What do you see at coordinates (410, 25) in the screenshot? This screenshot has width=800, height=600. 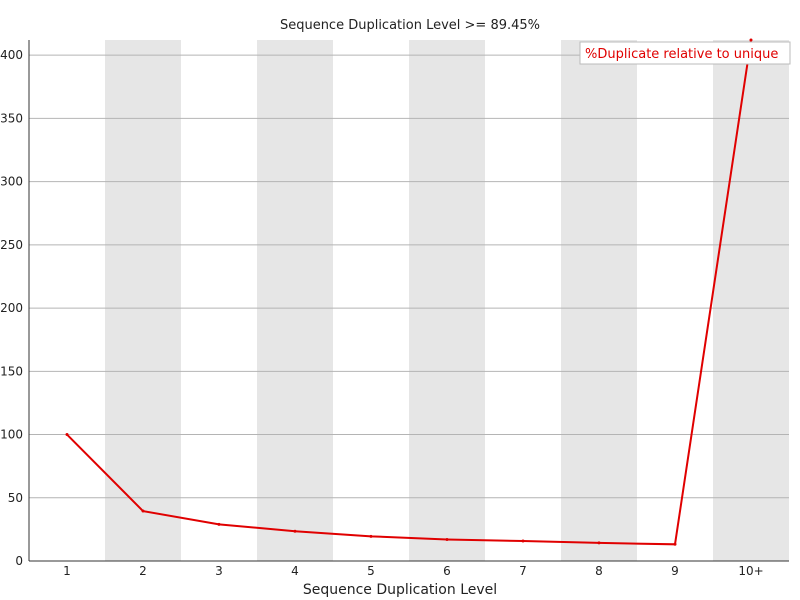 I see `chart-title: Sequence Duplication Level >= 89.45%` at bounding box center [410, 25].